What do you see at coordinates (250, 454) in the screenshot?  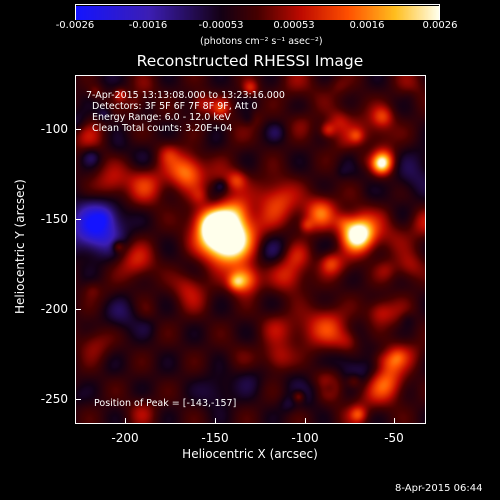 I see `x-axis-label: Heliocentric X (arcsec)` at bounding box center [250, 454].